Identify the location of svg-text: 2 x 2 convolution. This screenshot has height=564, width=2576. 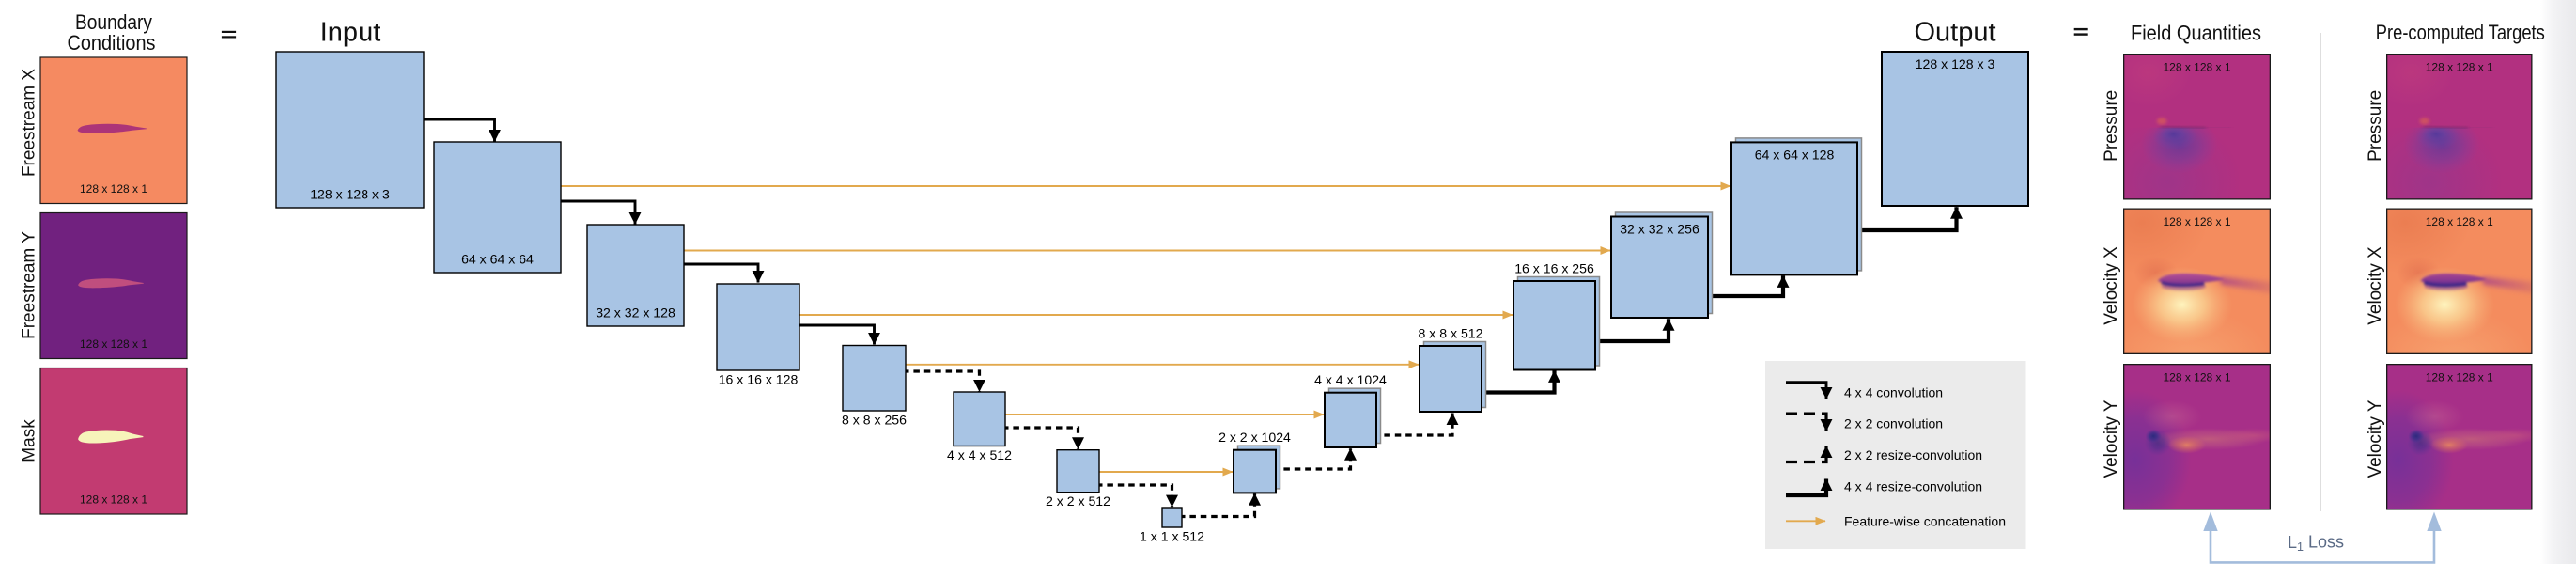
(1893, 423).